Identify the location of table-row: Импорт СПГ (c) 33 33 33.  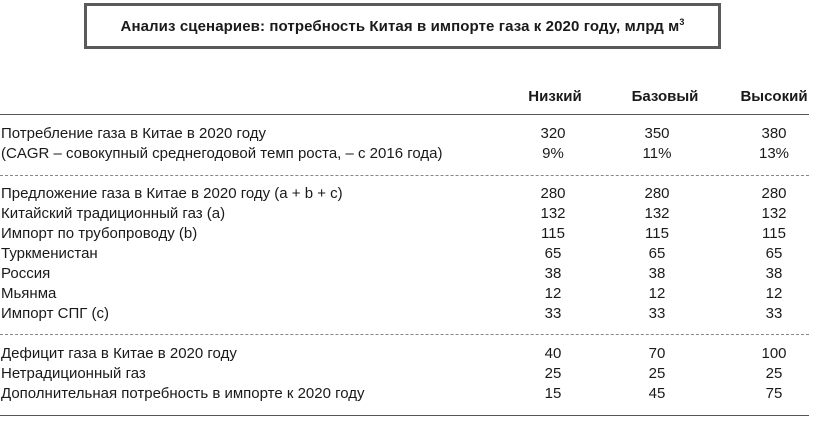
(410, 314).